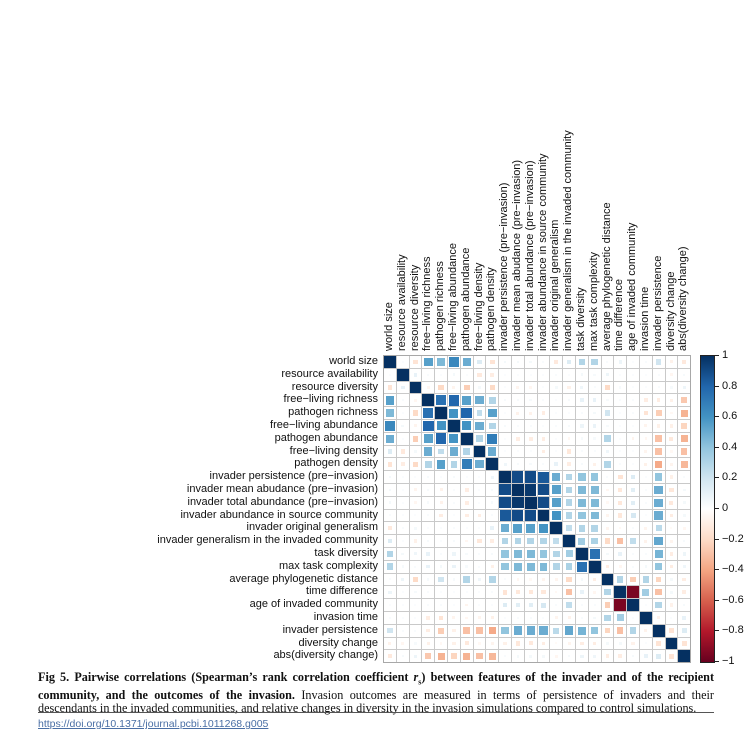  What do you see at coordinates (725, 508) in the screenshot?
I see `colorbar-tick-label: 0` at bounding box center [725, 508].